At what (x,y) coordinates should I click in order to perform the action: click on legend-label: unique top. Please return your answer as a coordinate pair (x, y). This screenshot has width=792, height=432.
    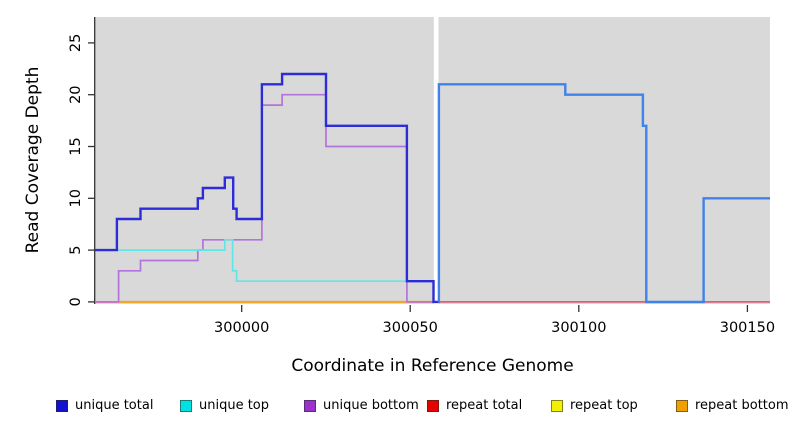
    Looking at the image, I should click on (234, 405).